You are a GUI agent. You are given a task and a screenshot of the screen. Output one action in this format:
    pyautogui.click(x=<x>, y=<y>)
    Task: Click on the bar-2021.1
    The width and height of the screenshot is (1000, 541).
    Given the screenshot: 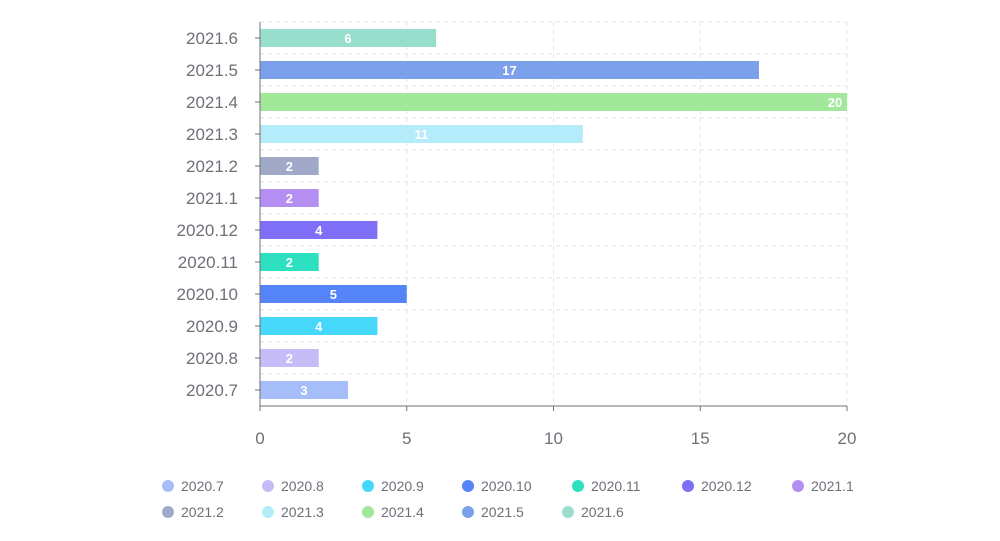 What is the action you would take?
    pyautogui.click(x=289, y=198)
    